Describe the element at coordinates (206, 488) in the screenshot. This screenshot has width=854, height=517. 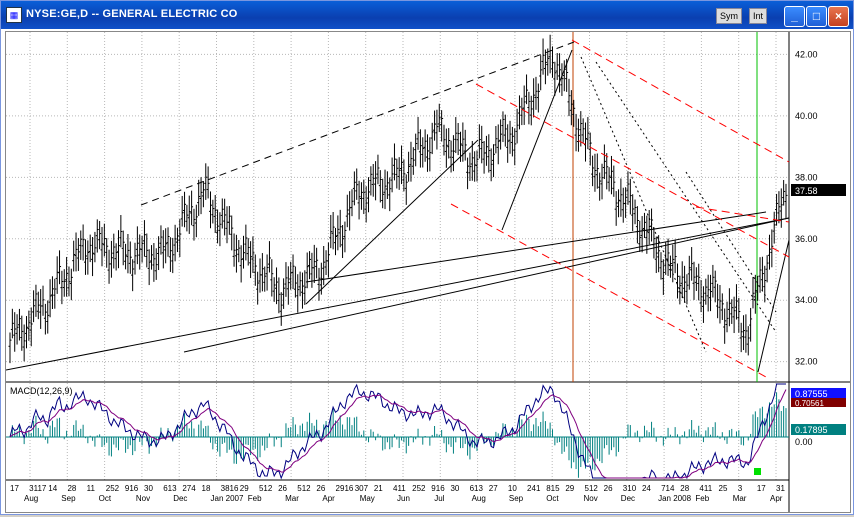
I see `x-axis-day-label: 18` at that location.